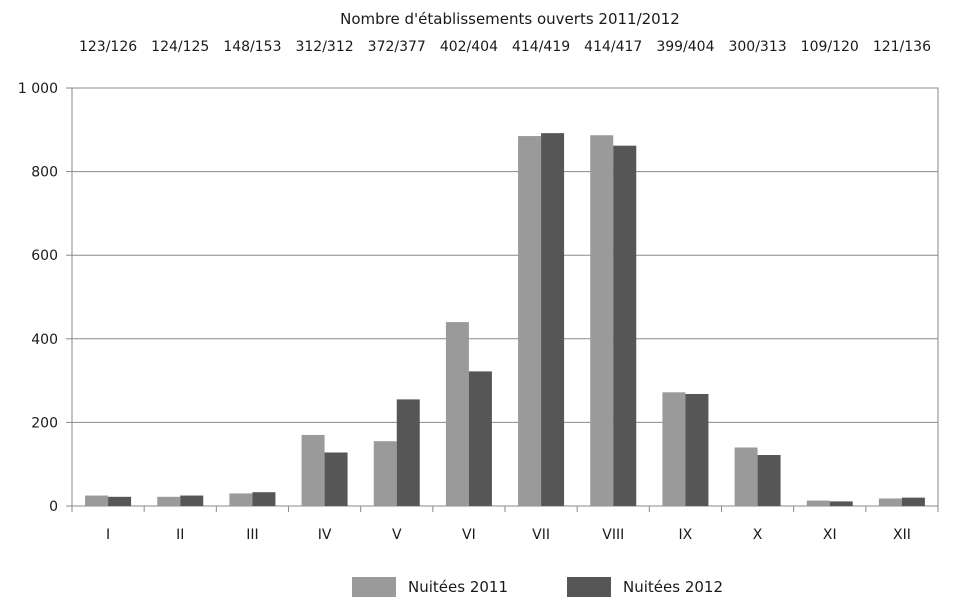  I want to click on top-label: 123/126, so click(108, 47).